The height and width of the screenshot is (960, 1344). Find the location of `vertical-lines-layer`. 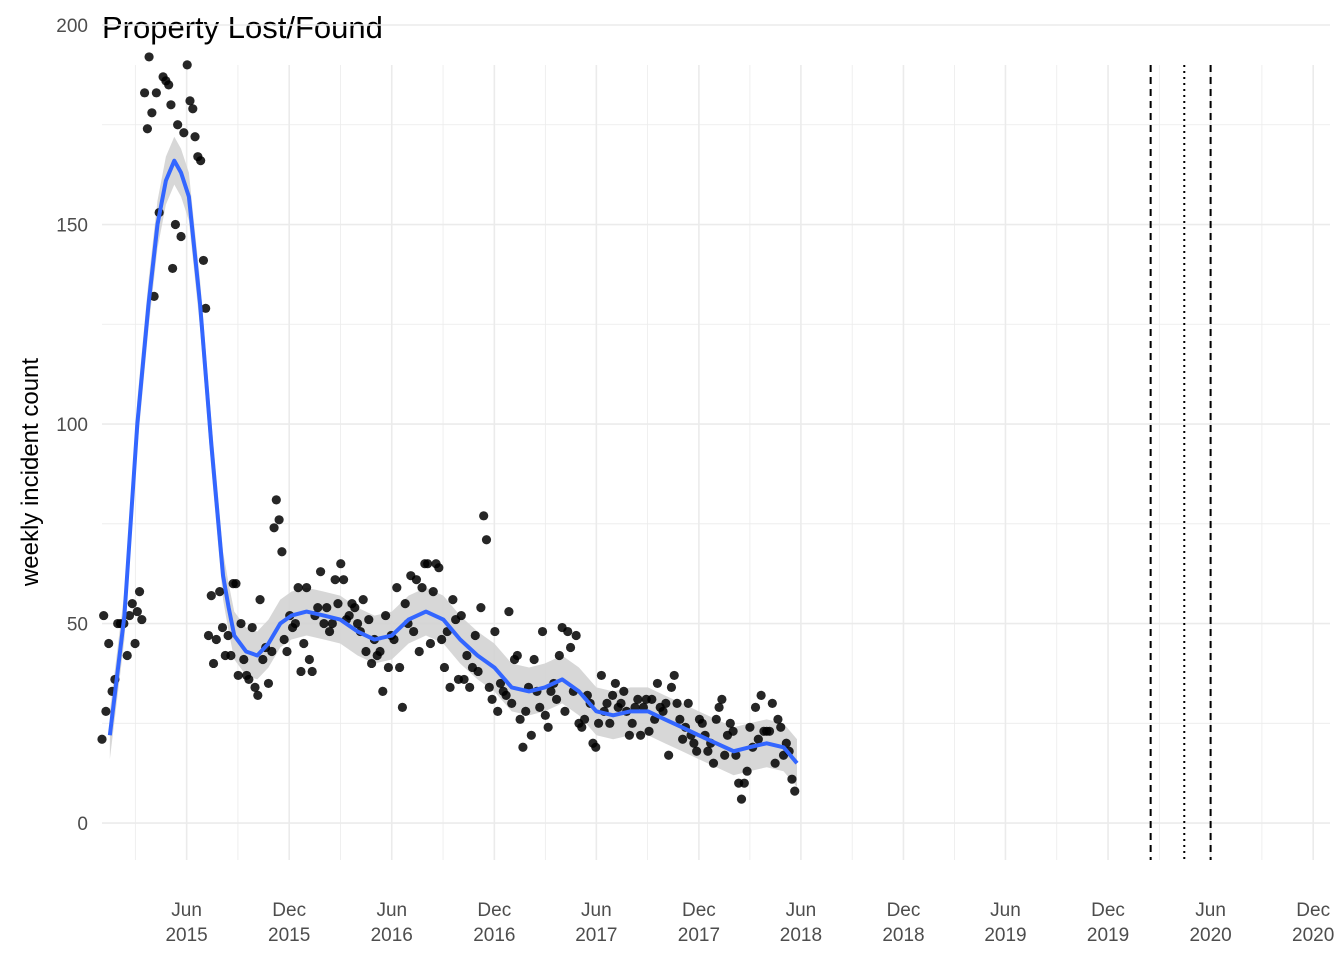

vertical-lines-layer is located at coordinates (1180, 462).